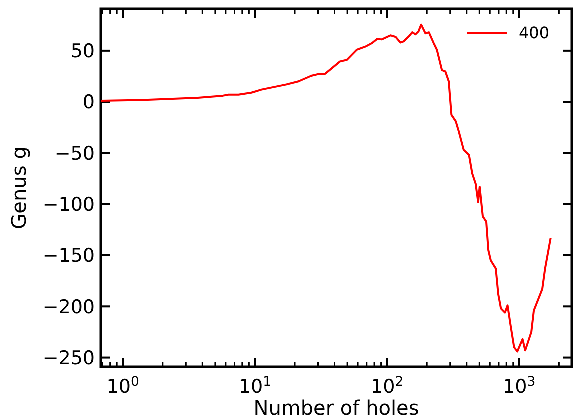  I want to click on x-tick-label: 10$^{2}$, so click(387, 386).